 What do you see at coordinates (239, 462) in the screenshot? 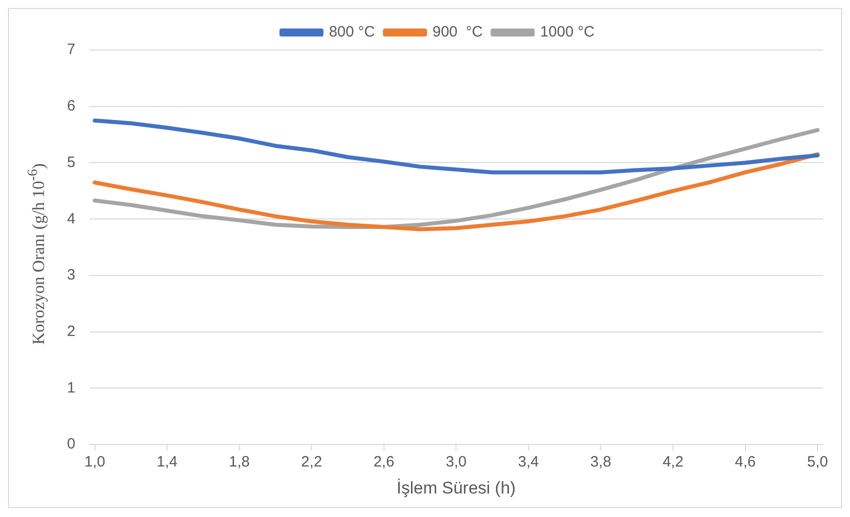
I see `x-tick-label: 1,8` at bounding box center [239, 462].